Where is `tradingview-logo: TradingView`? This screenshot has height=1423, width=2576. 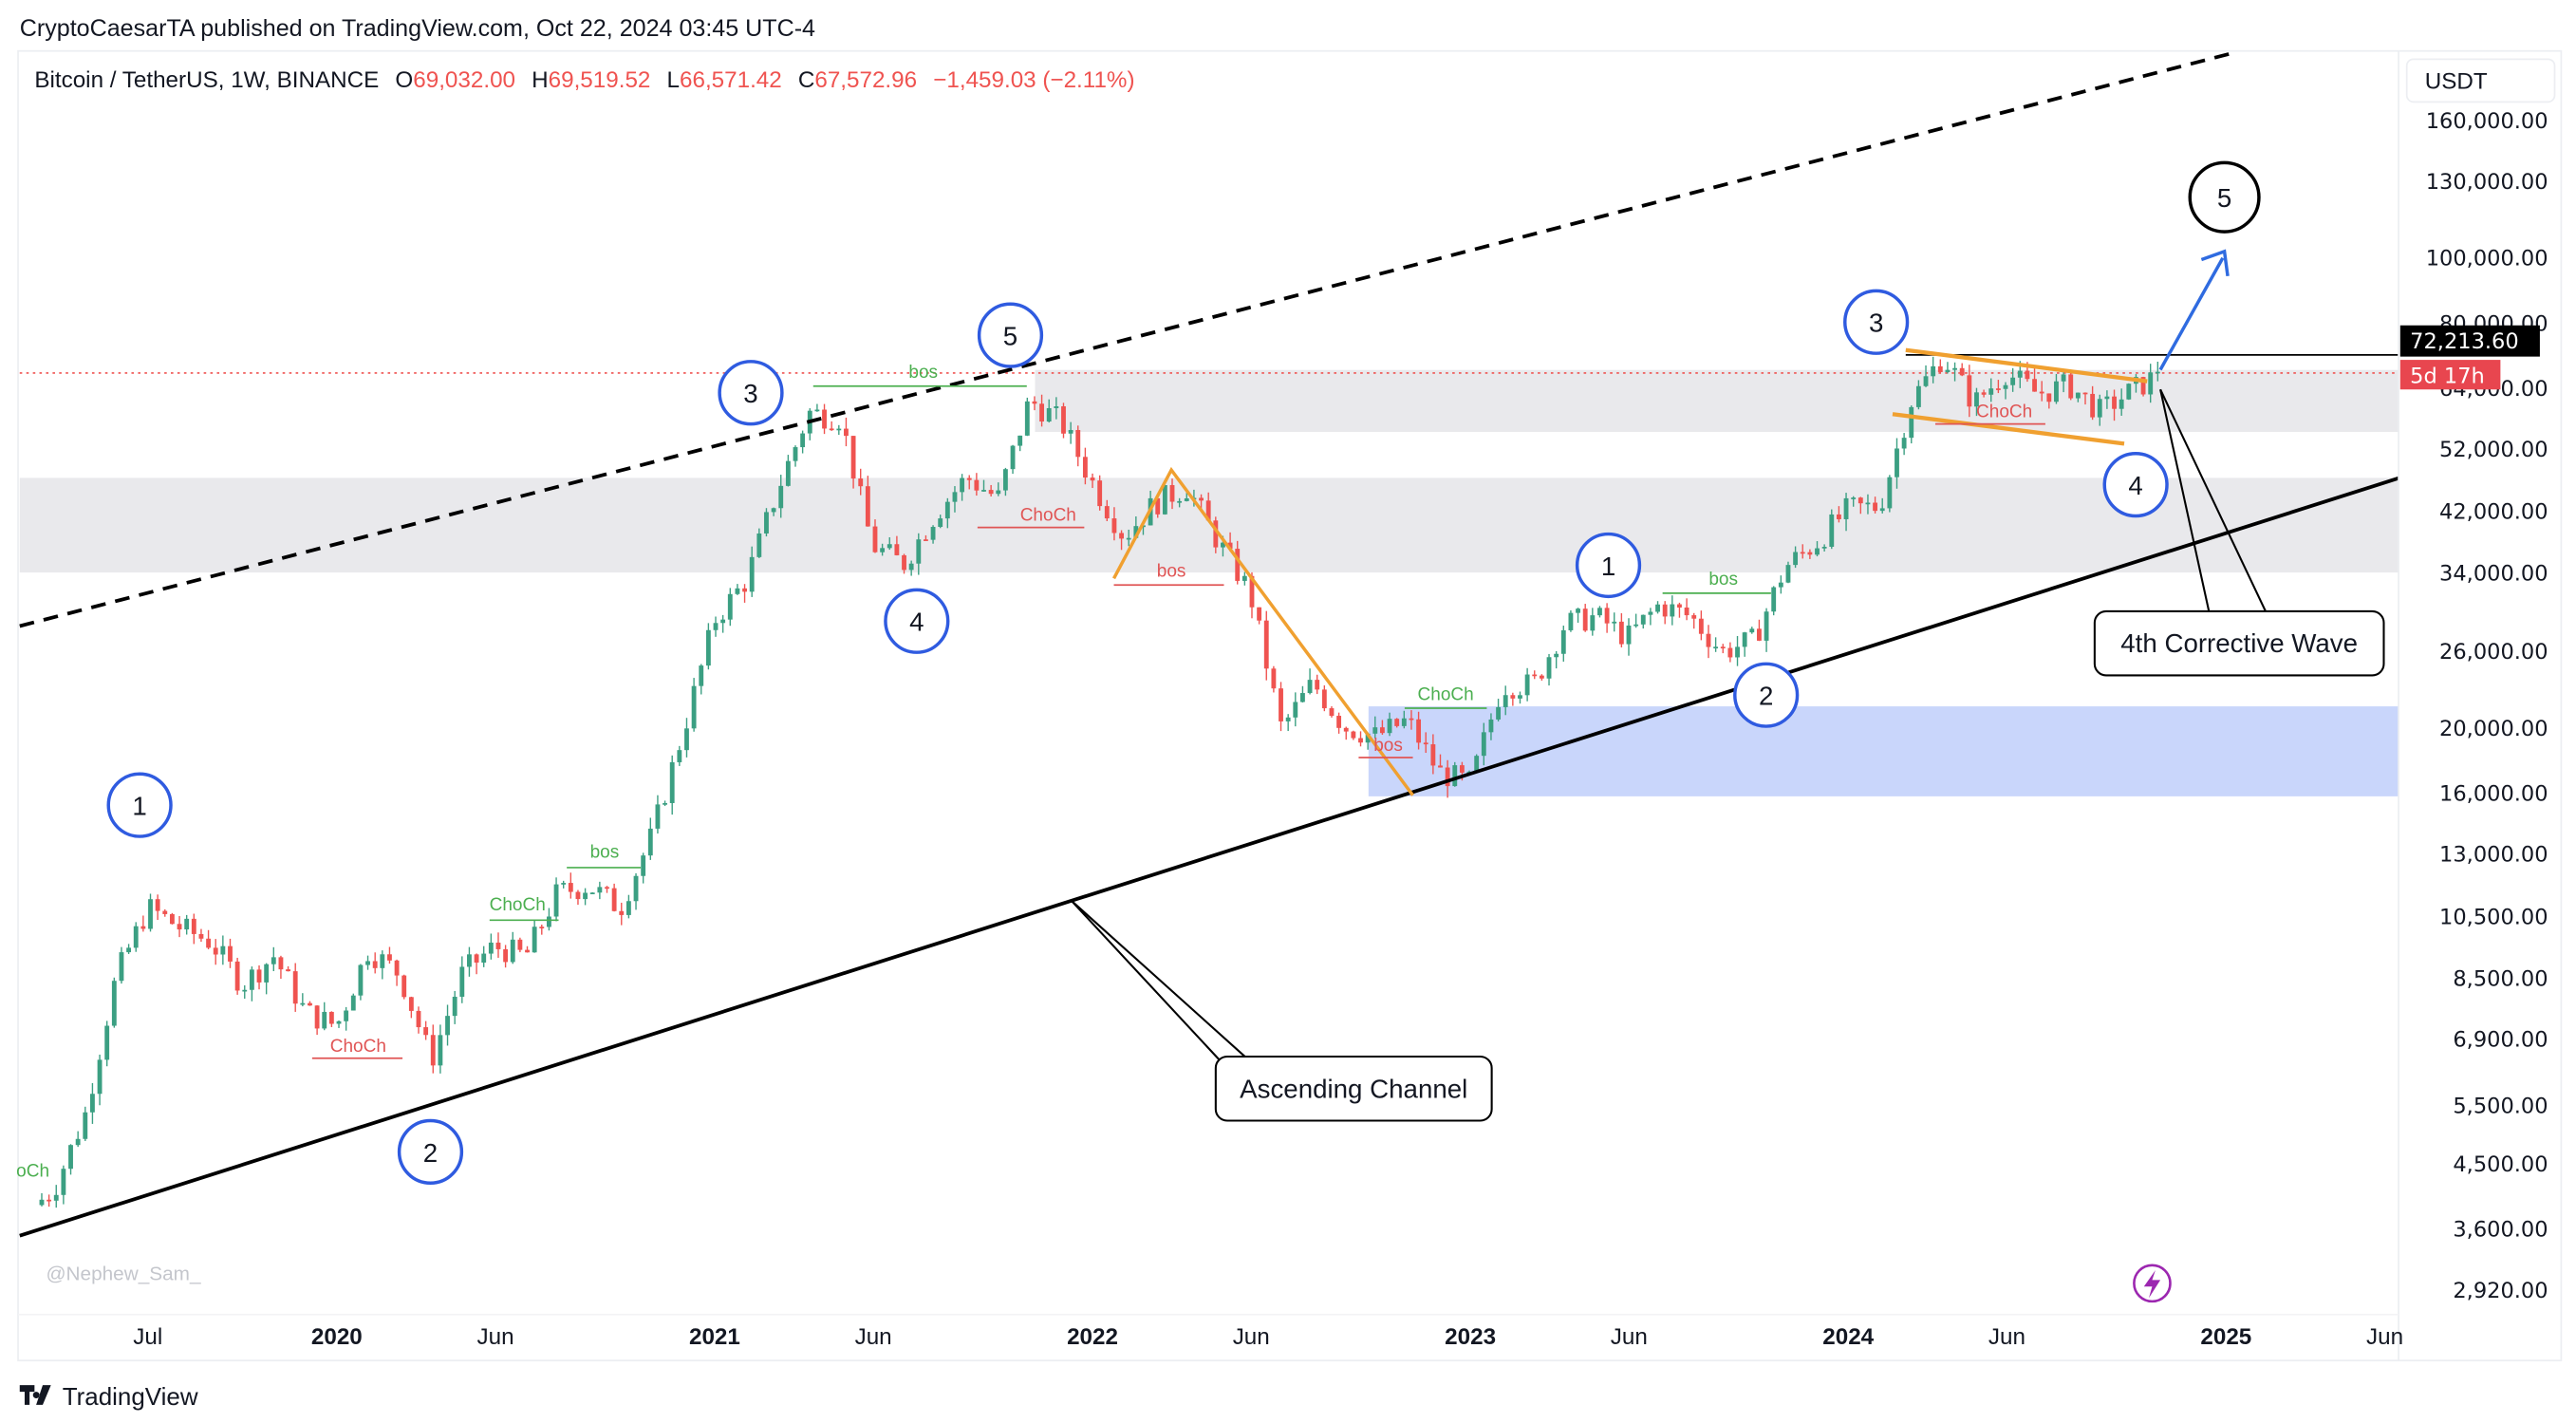
tradingview-logo: TradingView is located at coordinates (108, 1396).